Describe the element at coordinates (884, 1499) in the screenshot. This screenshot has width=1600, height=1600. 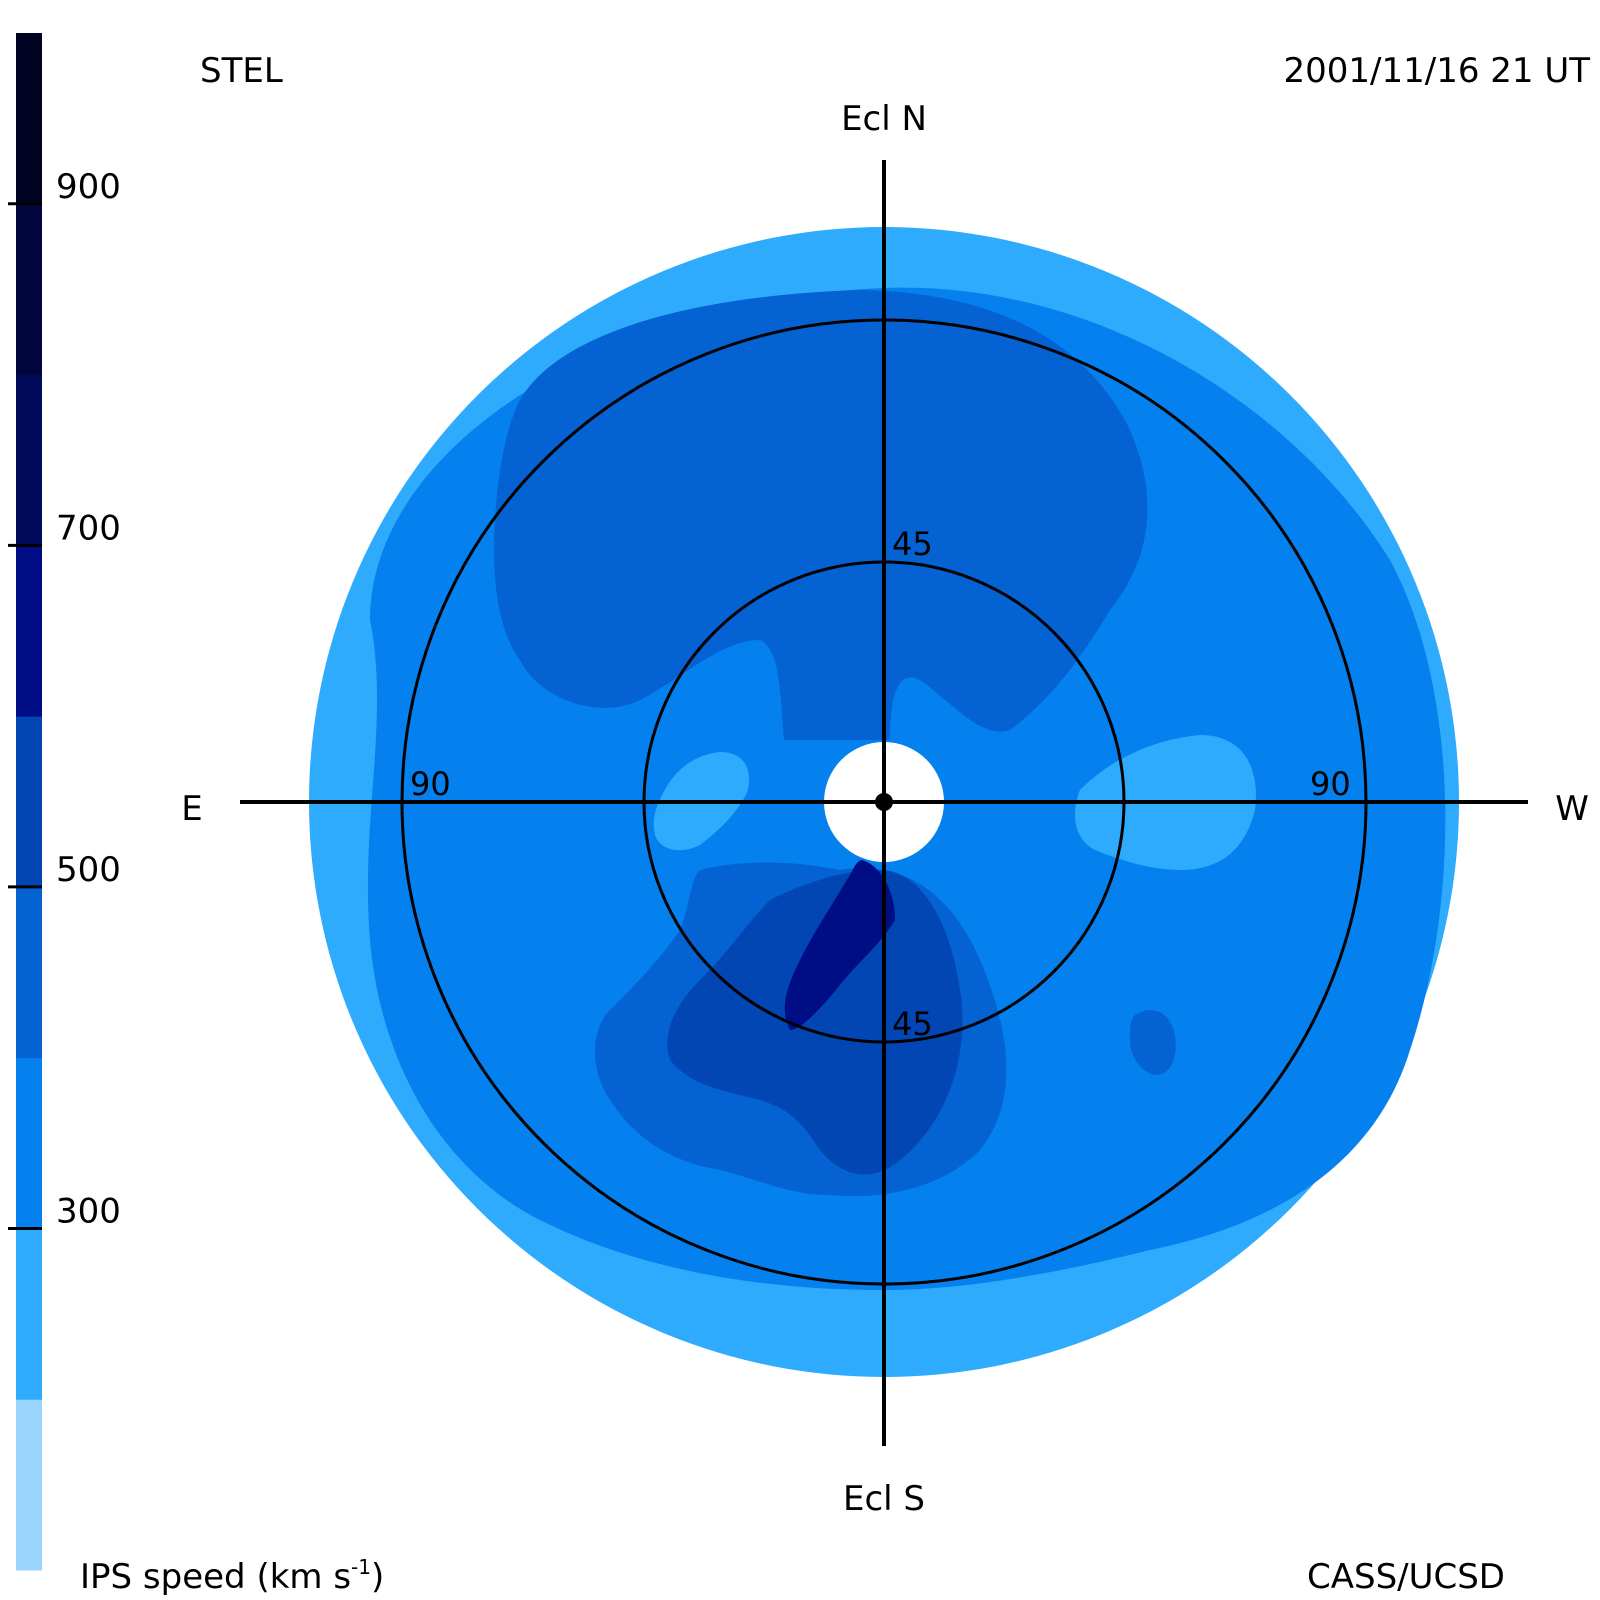
I see `direction-south: Ecl S` at that location.